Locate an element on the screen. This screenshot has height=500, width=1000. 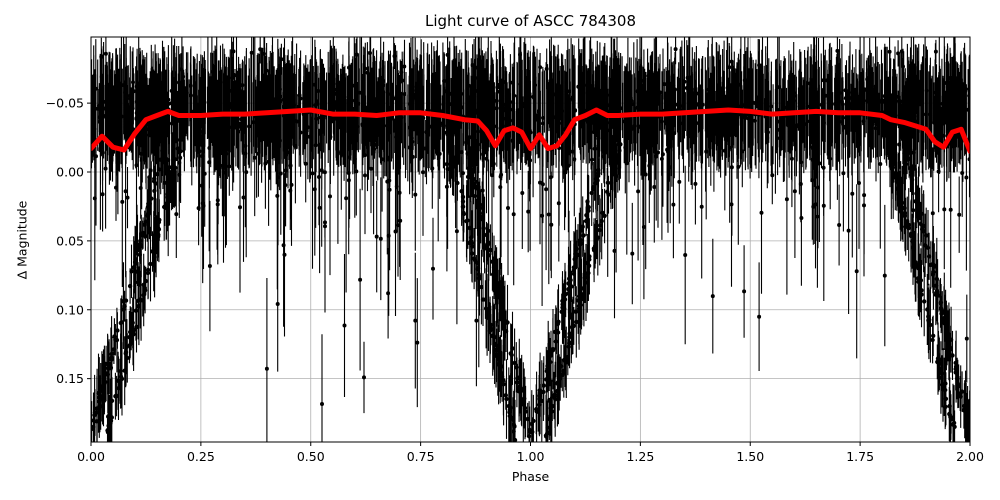
x-axis-ticks: 0.00 0.25 0.50 0.75 1.00 1.25 1.50 1.75 2.00 is located at coordinates (530, 453).